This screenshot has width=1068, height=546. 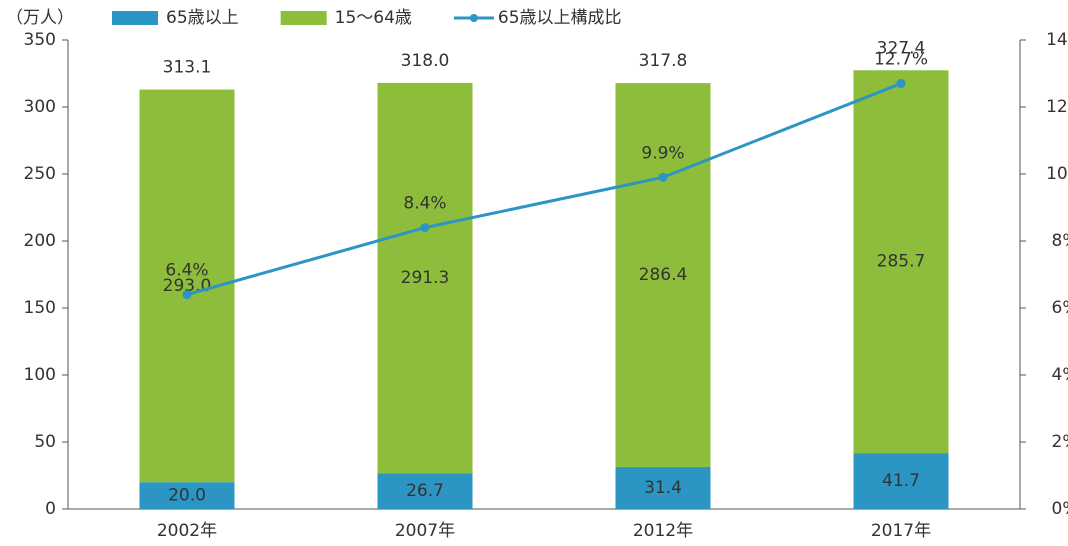 I want to click on x-tick-label: 2017年, so click(x=901, y=531).